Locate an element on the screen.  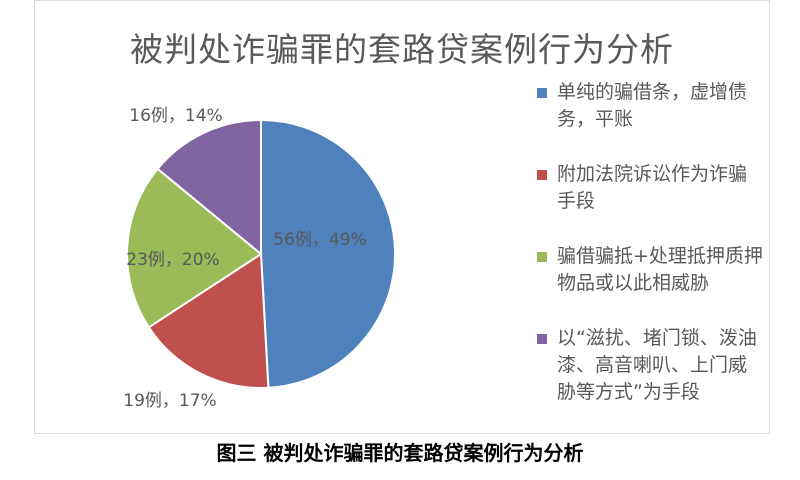
data-label: 19例，17% is located at coordinates (169, 401).